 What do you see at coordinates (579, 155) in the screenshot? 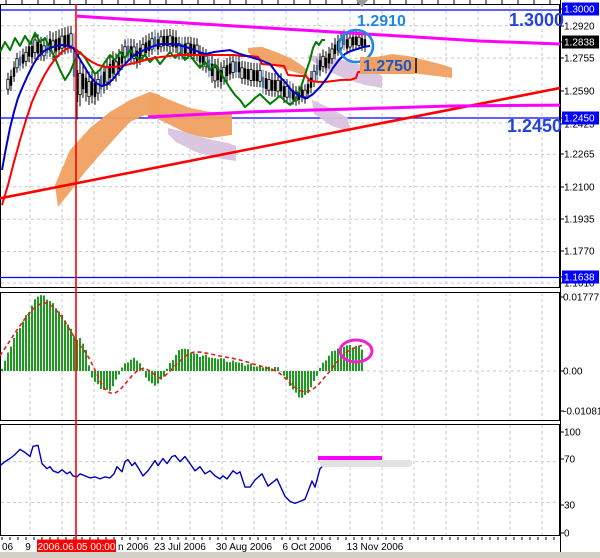
I see `price-label: 1.2265` at bounding box center [579, 155].